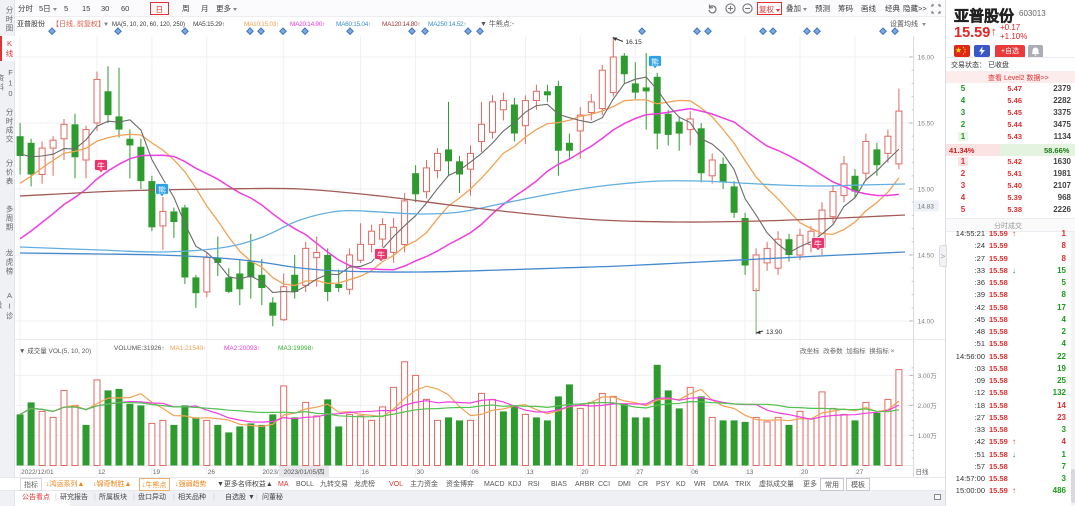  What do you see at coordinates (634, 42) in the screenshot?
I see `svg-text: 16.15` at bounding box center [634, 42].